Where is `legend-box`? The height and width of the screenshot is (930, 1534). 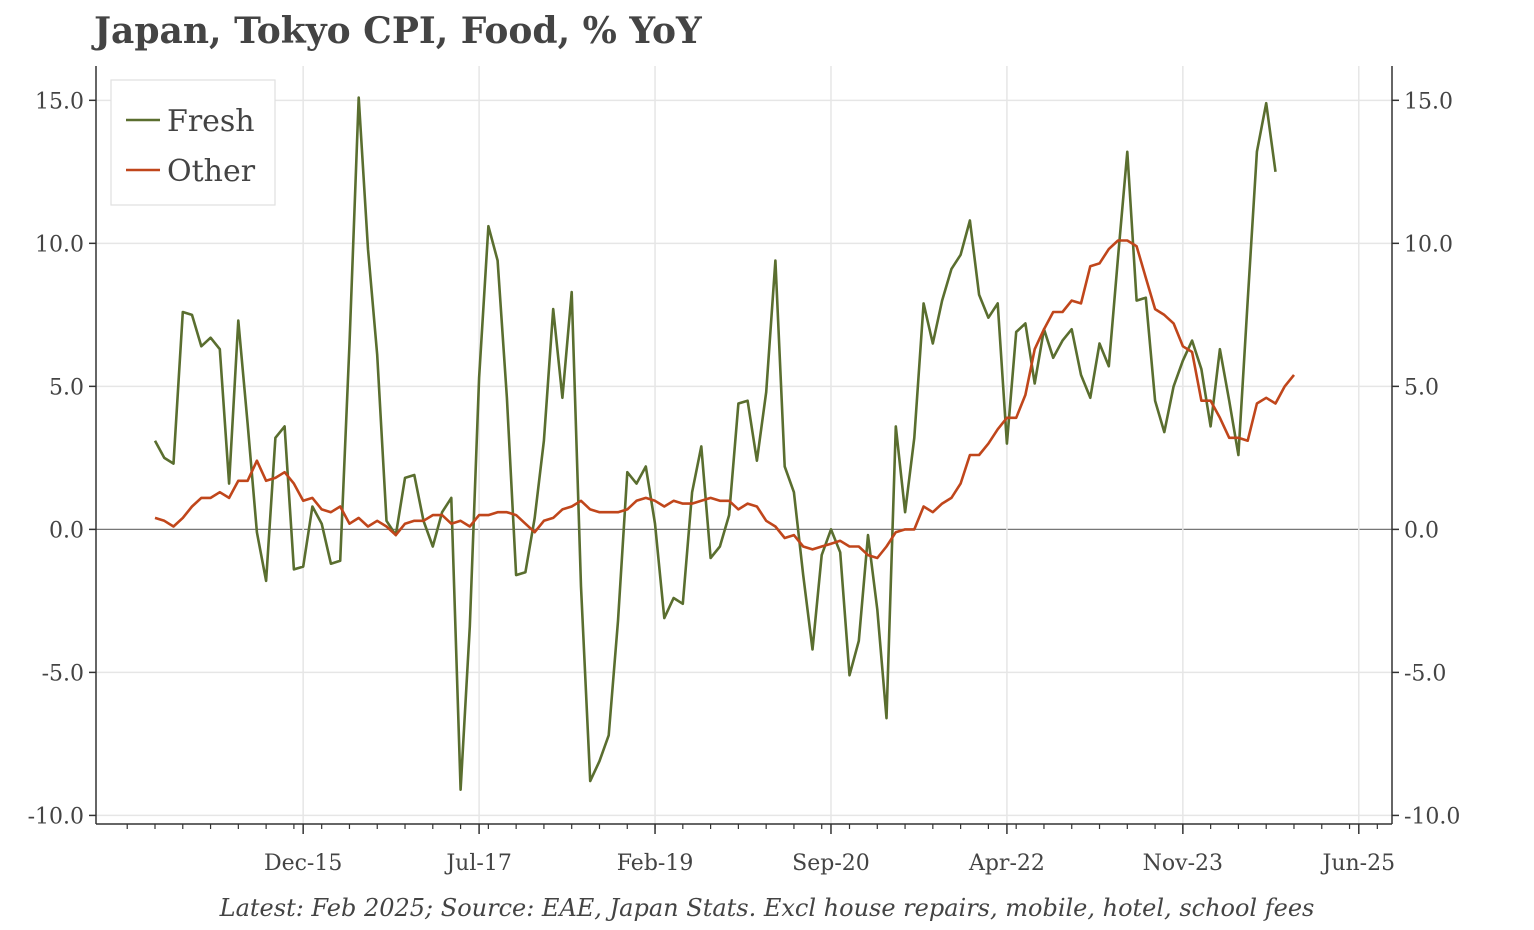 legend-box is located at coordinates (193, 142).